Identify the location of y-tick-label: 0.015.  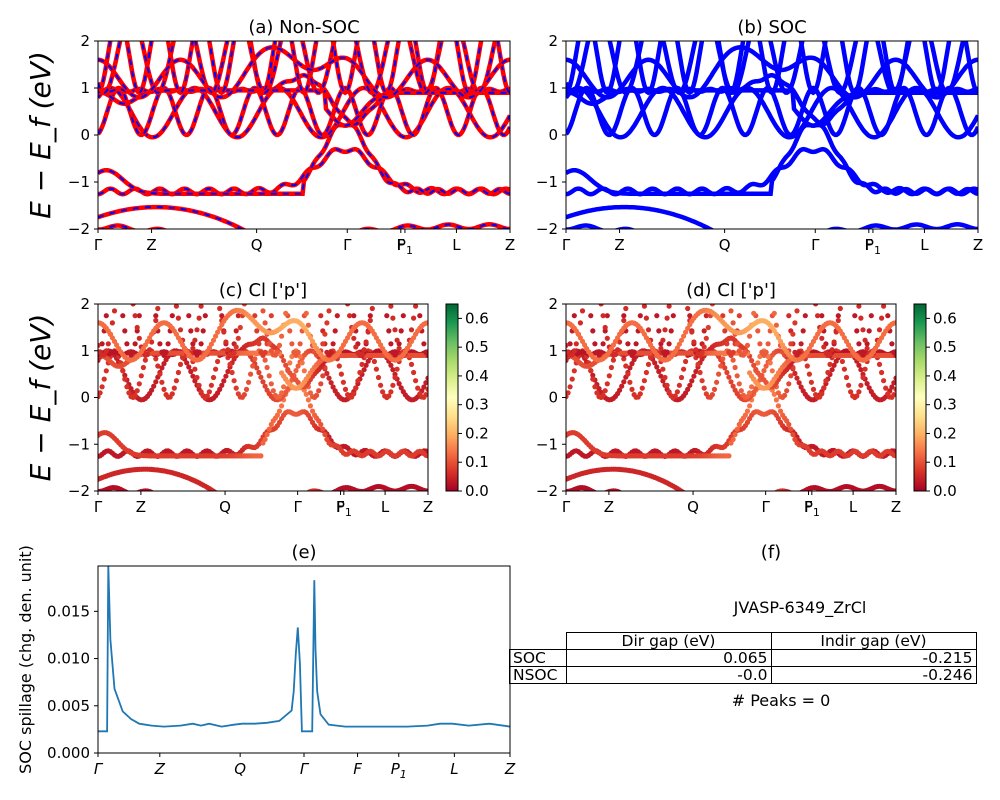
(68, 611).